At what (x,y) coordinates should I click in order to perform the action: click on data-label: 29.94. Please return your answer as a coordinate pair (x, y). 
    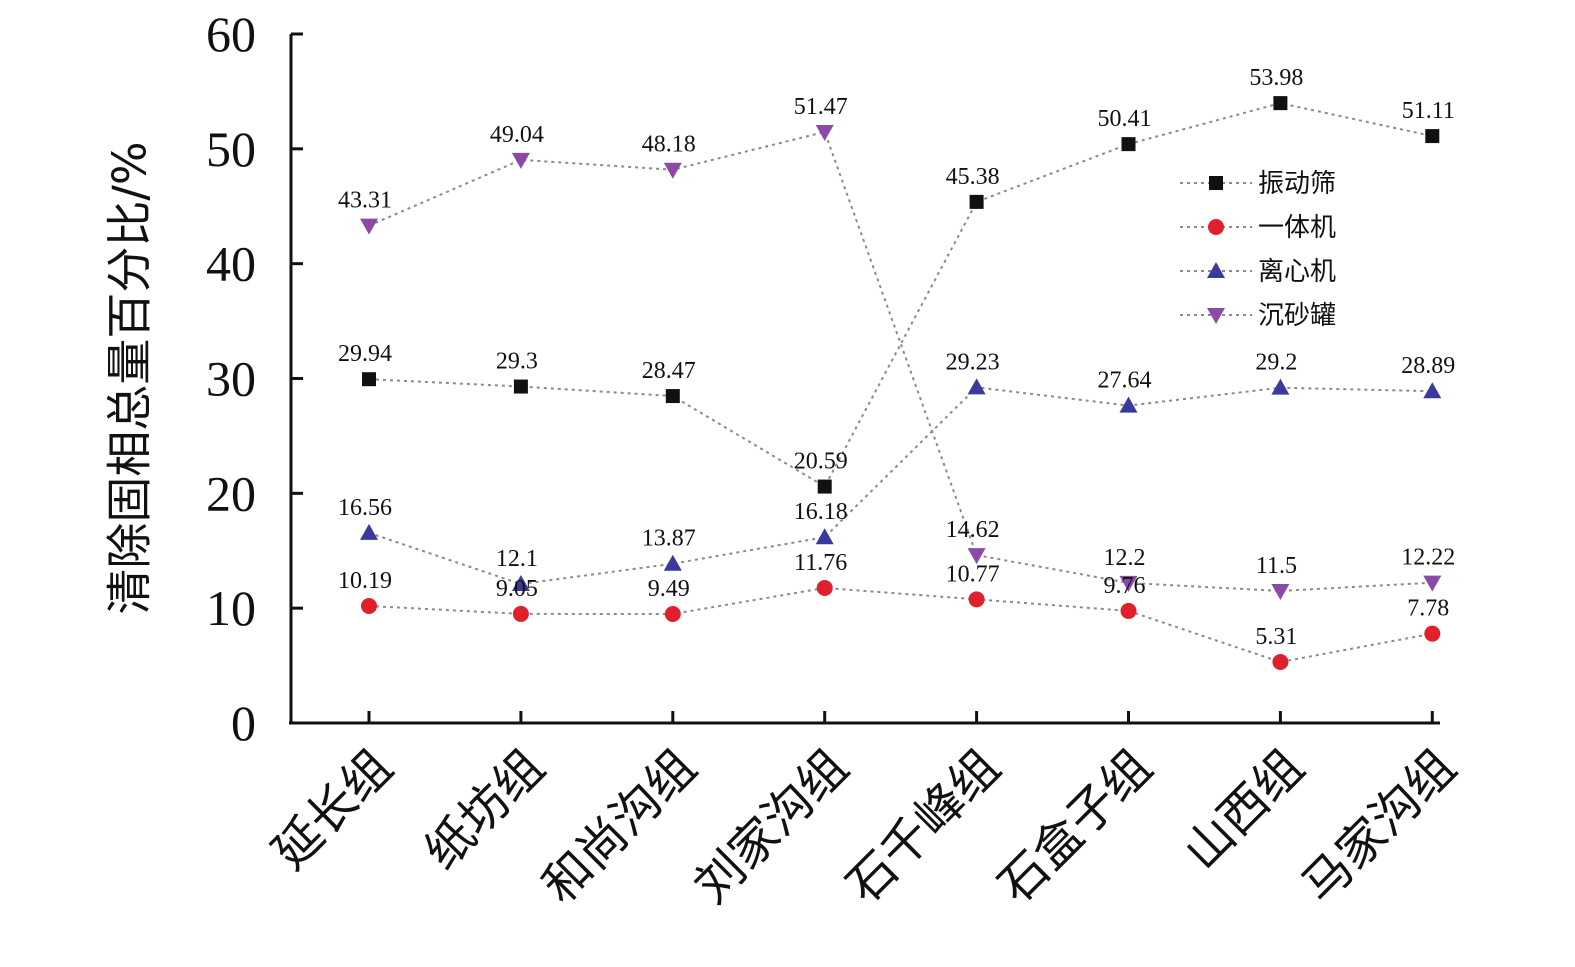
    Looking at the image, I should click on (365, 354).